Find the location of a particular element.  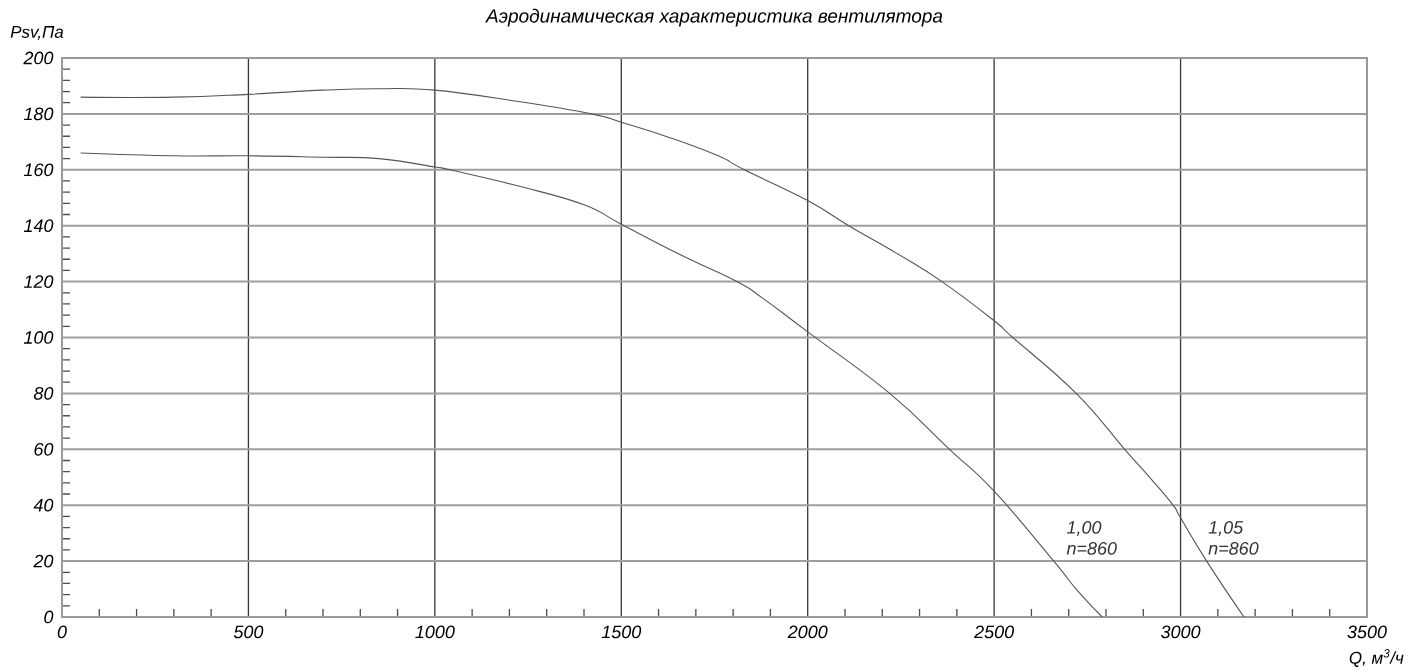

y-tick-label: 160 is located at coordinates (38, 170).